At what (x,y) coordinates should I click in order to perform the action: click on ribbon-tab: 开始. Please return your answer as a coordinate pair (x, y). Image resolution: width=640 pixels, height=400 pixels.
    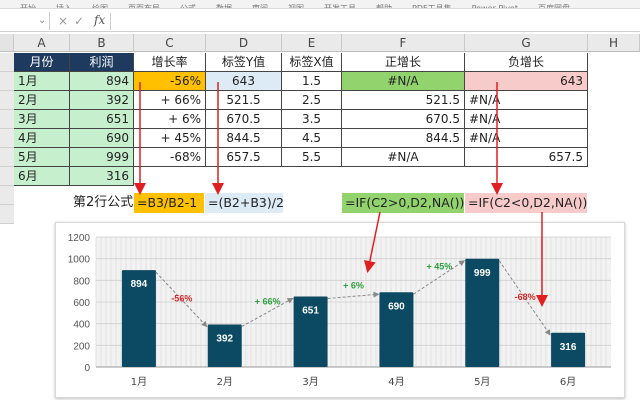
    Looking at the image, I should click on (28, 6).